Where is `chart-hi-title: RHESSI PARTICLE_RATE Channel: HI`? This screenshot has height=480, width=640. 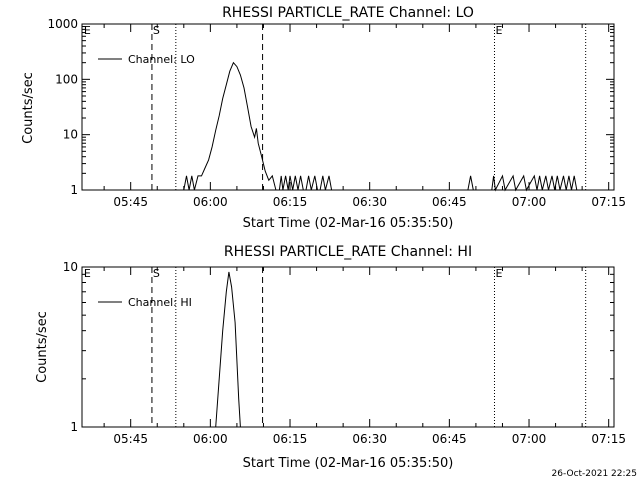
chart-hi-title: RHESSI PARTICLE_RATE Channel: HI is located at coordinates (348, 252).